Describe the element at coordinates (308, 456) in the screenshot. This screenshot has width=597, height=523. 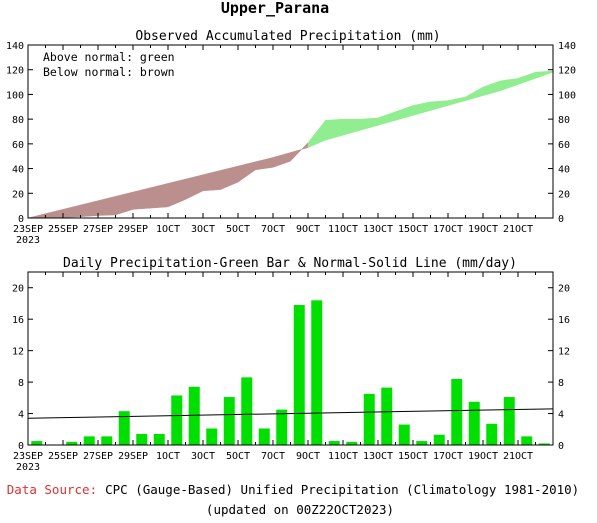
I see `x-tick-label: 9OCT` at that location.